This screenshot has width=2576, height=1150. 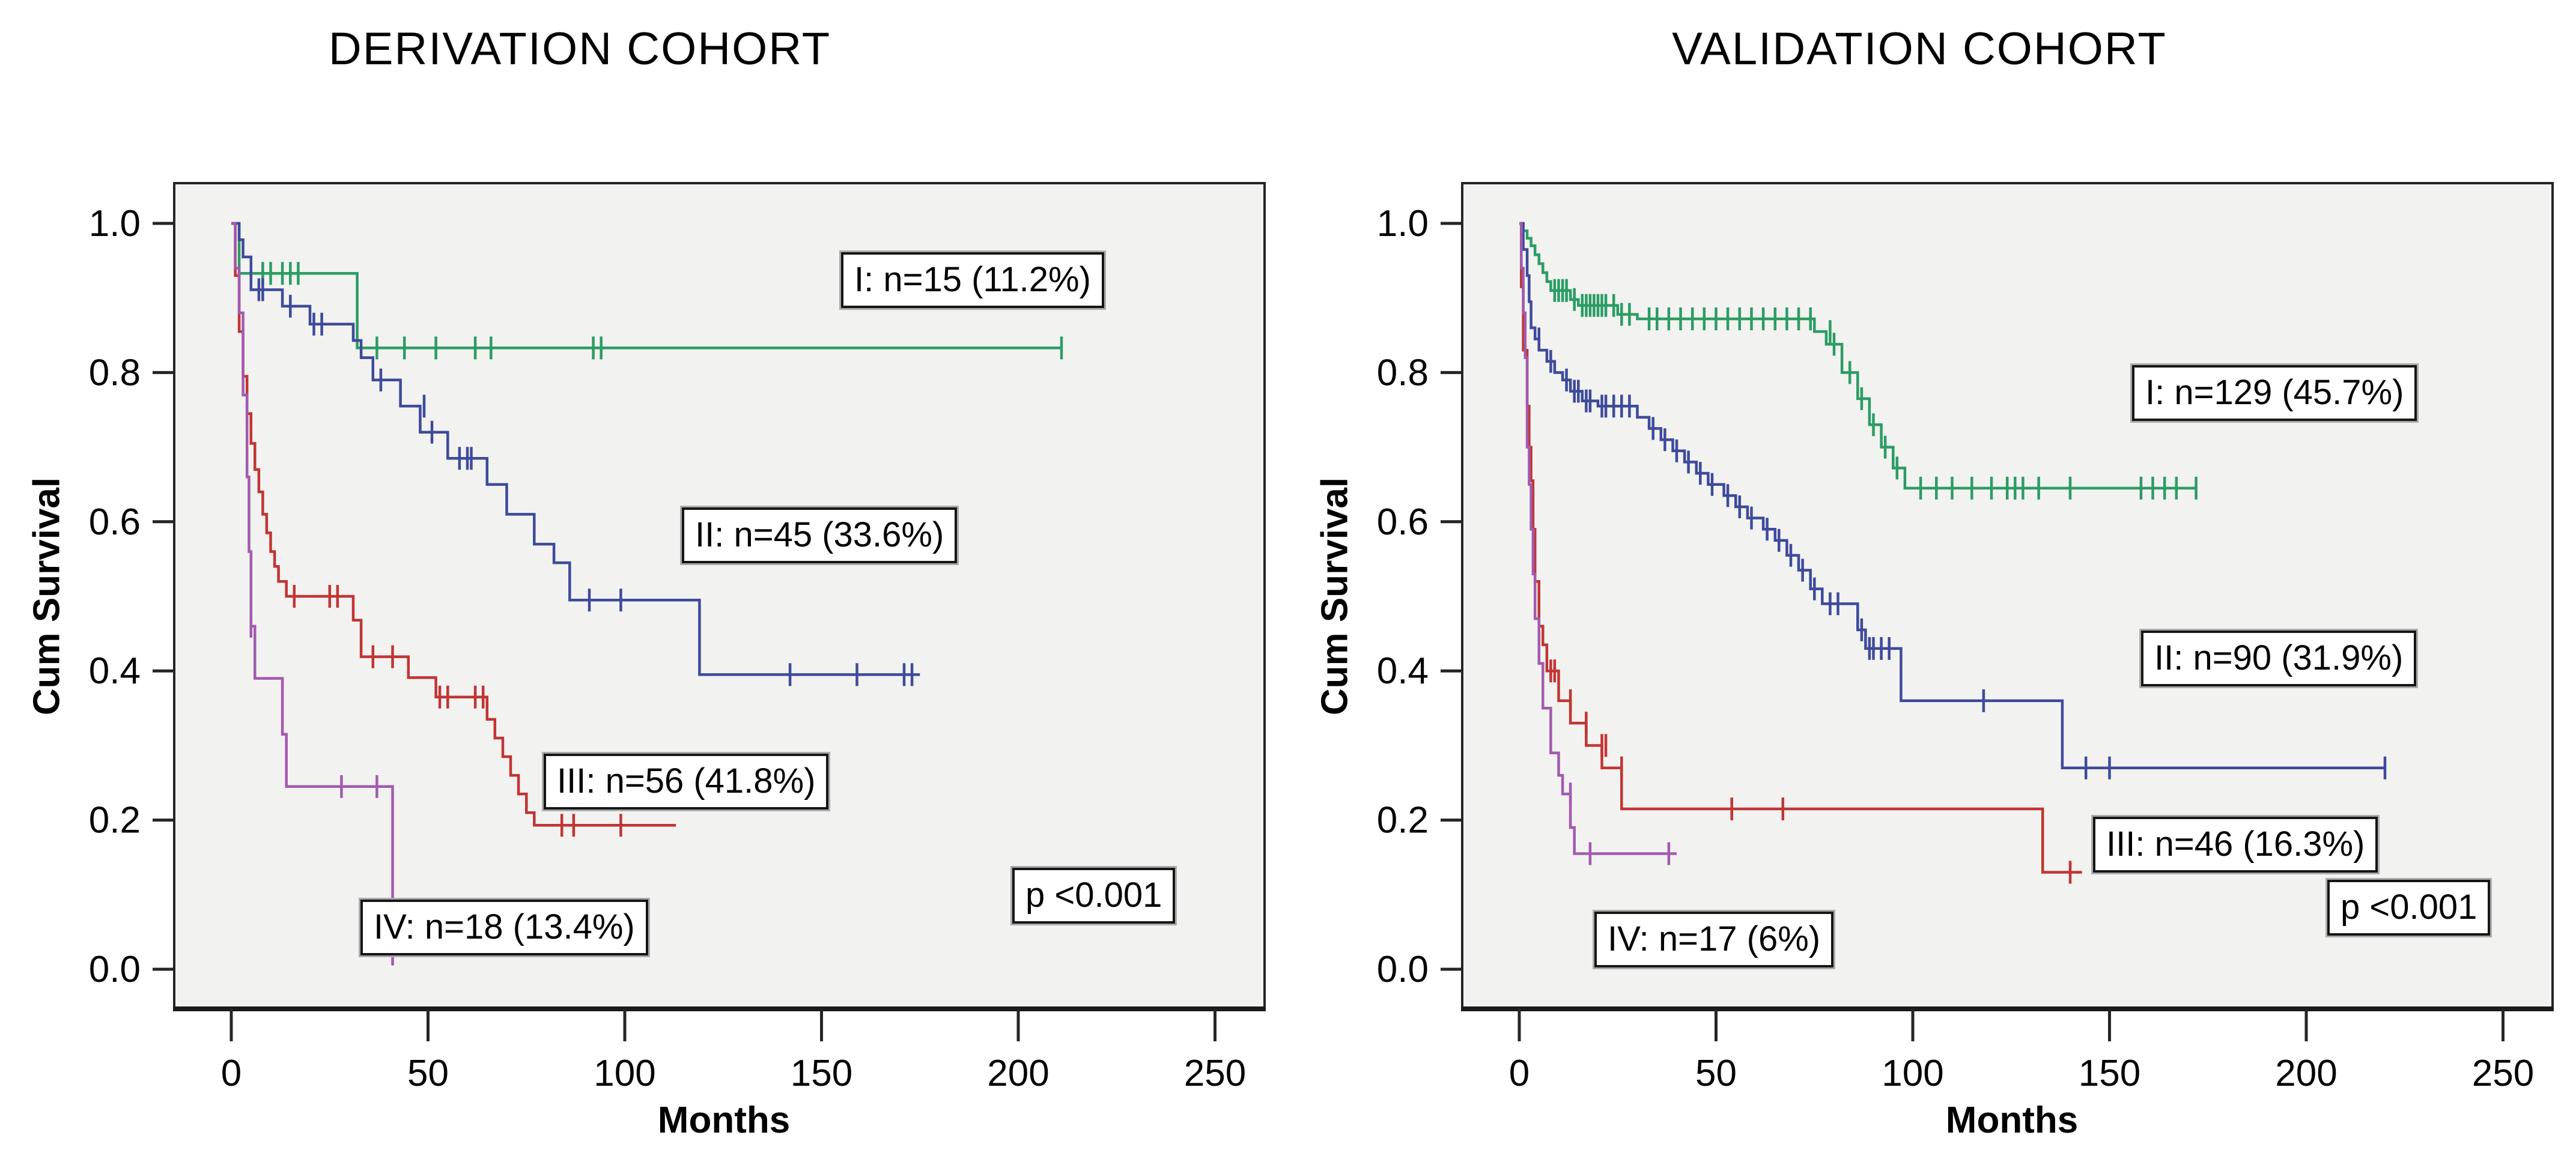 What do you see at coordinates (1919, 48) in the screenshot?
I see `panel-title-validation: VALIDATION COHORT` at bounding box center [1919, 48].